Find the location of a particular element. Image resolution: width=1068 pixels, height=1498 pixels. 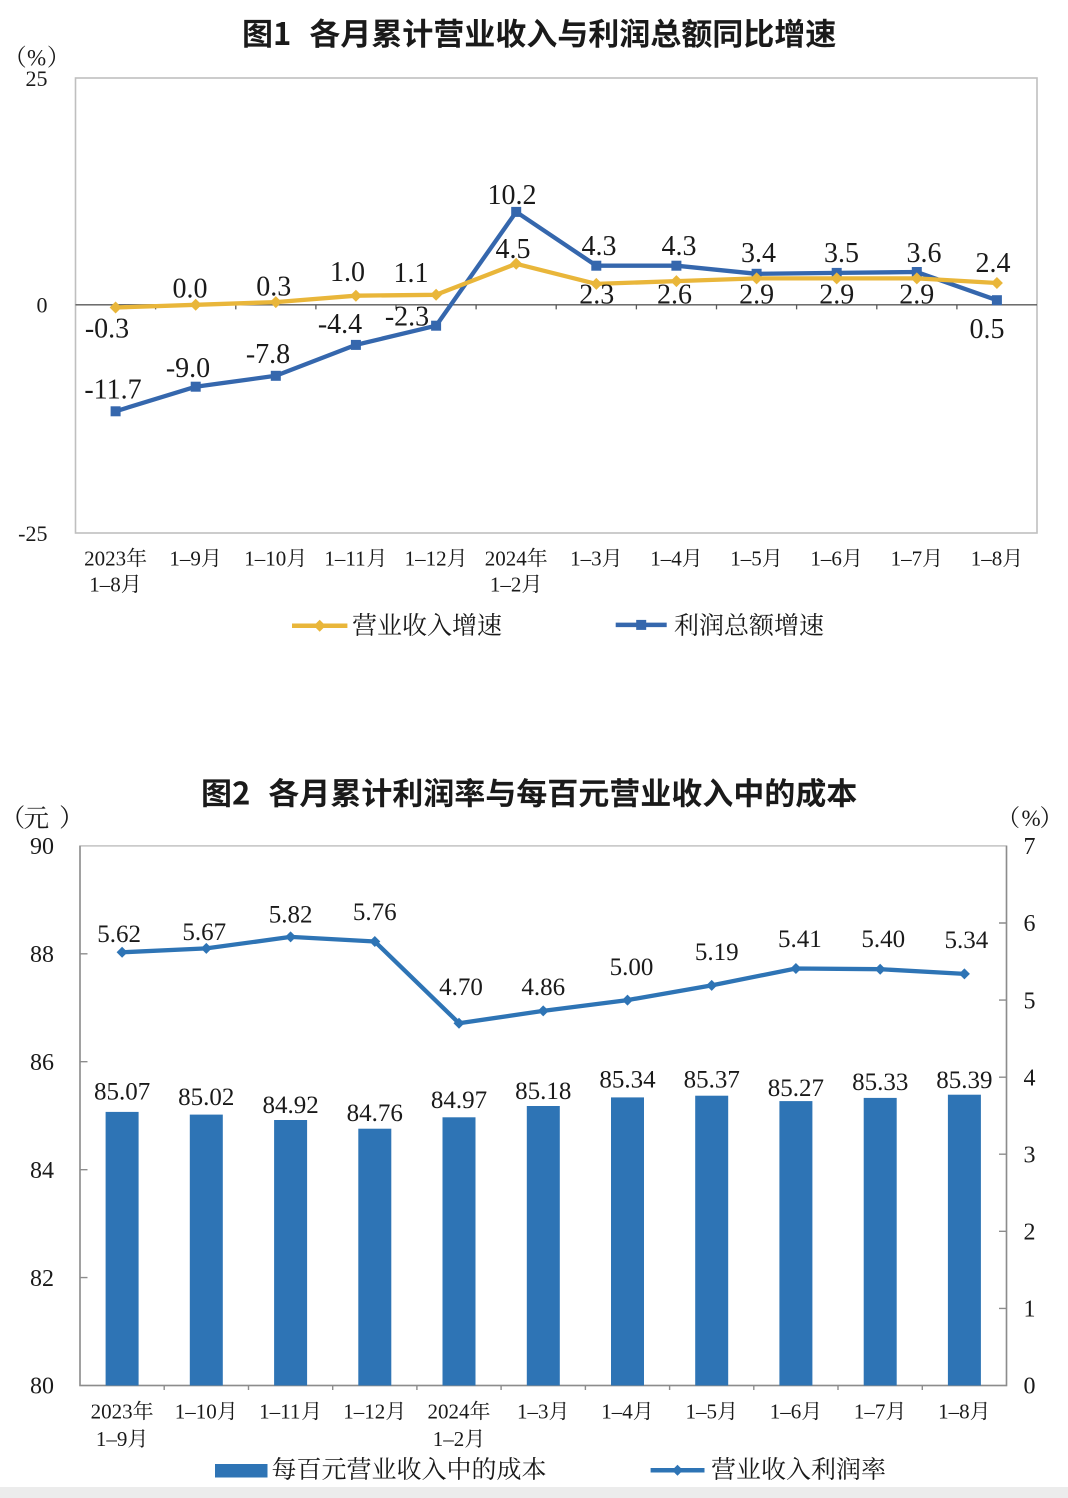

svg-text: 6 is located at coordinates (1030, 924).